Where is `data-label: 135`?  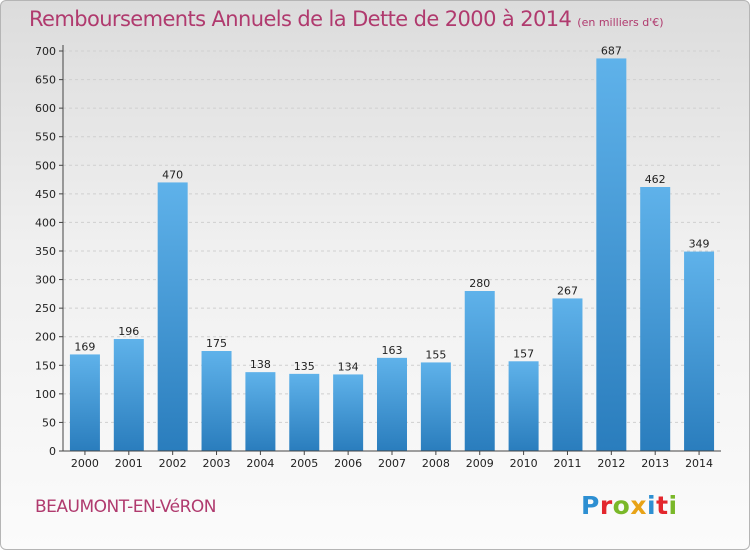
data-label: 135 is located at coordinates (304, 366).